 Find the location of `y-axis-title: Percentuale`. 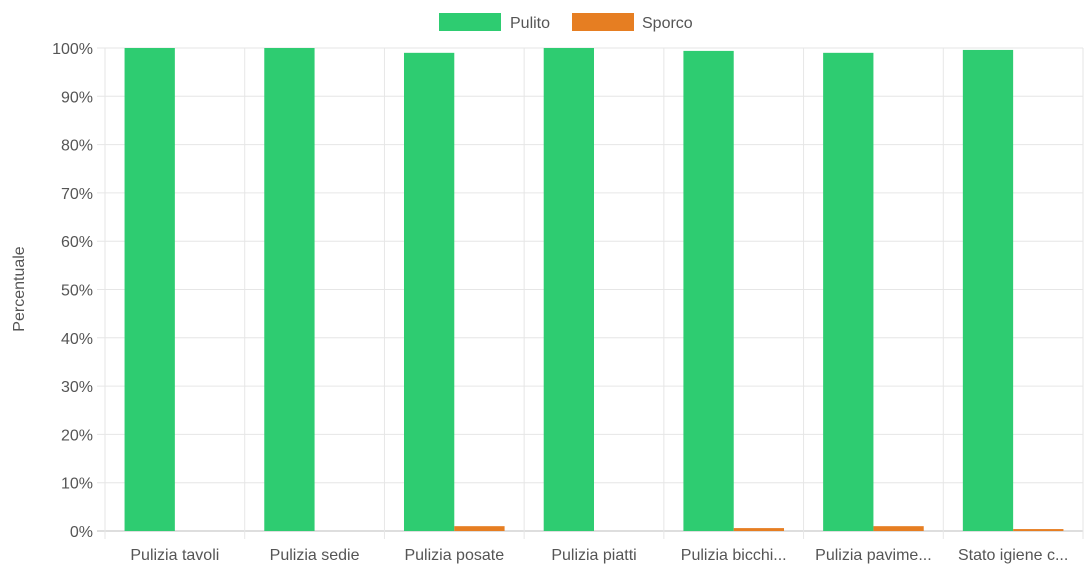

y-axis-title: Percentuale is located at coordinates (19, 288).